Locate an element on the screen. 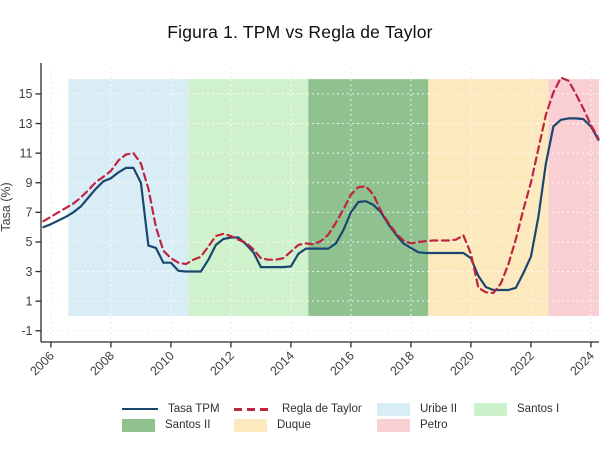 The height and width of the screenshot is (455, 600). x-tick-label-2022: 2022 is located at coordinates (522, 364).